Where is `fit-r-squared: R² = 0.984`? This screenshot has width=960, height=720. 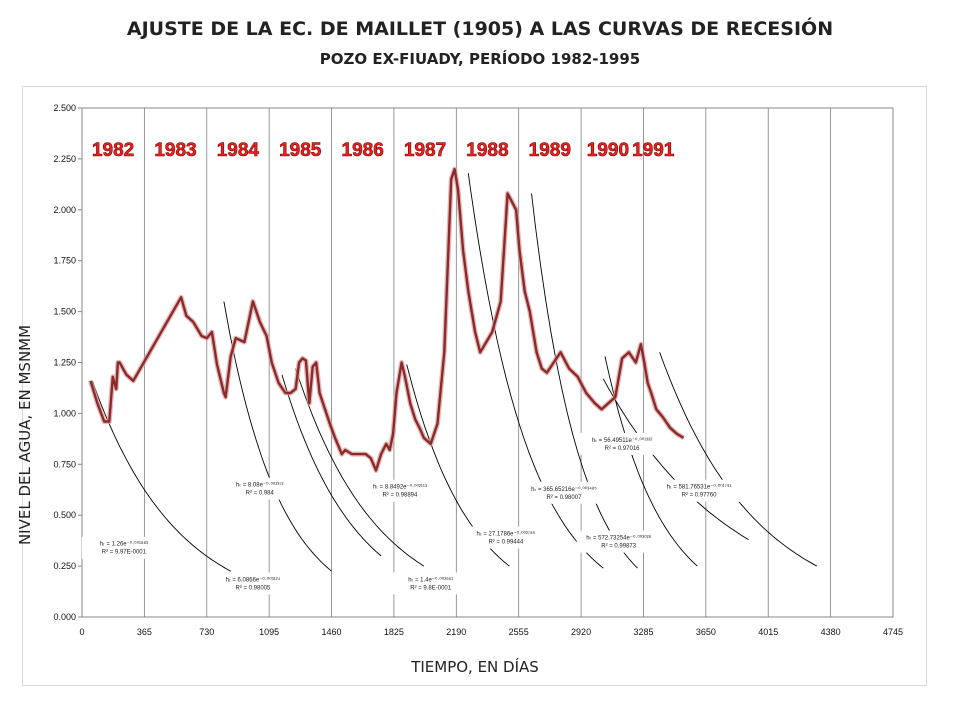
fit-r-squared: R² = 0.984 is located at coordinates (260, 494).